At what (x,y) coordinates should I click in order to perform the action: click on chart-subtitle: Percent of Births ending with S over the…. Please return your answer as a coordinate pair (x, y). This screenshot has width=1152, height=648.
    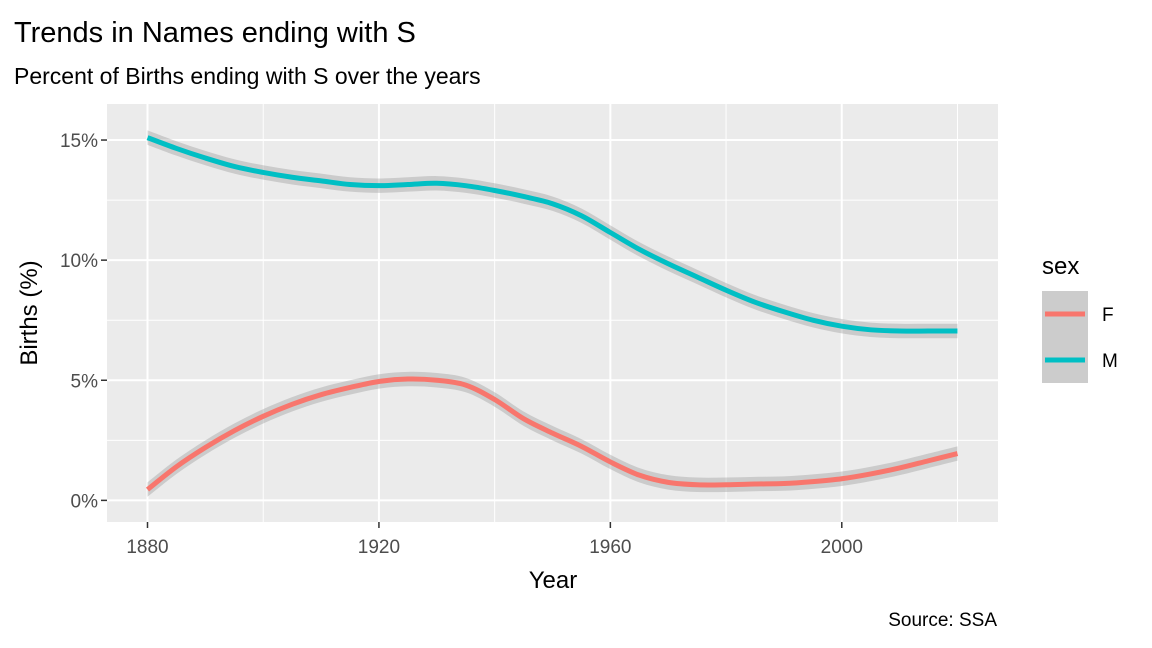
    Looking at the image, I should click on (247, 76).